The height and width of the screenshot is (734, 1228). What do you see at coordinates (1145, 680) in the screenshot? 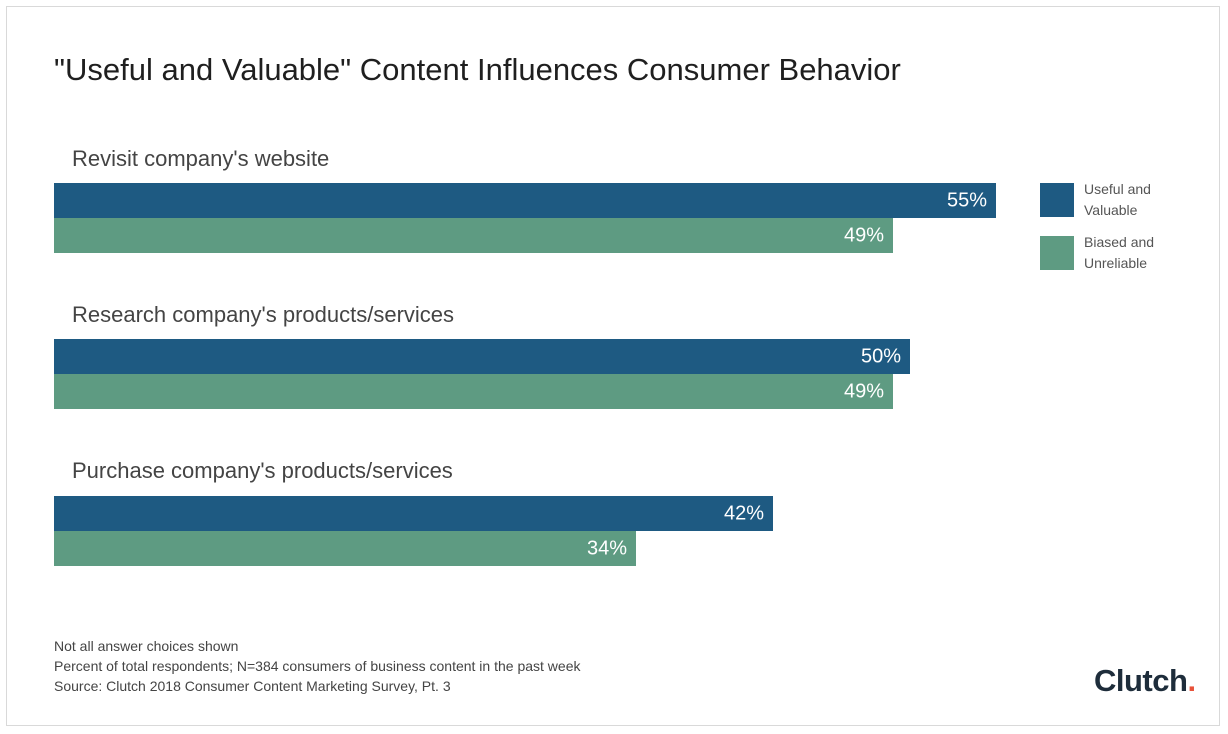
I see `clutch-logo: Clutch.` at bounding box center [1145, 680].